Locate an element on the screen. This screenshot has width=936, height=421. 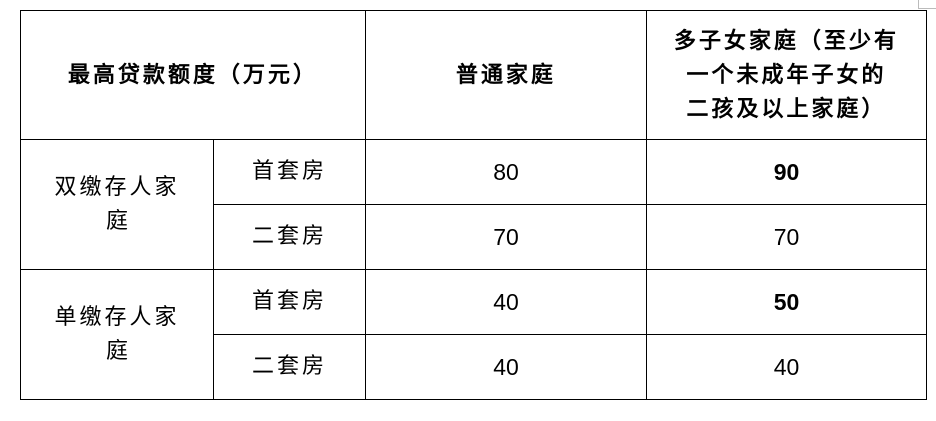
header-multi-child-family: 多子女家庭（至少有 一个未成年子女的 二孩及以上家庭） is located at coordinates (786, 75).